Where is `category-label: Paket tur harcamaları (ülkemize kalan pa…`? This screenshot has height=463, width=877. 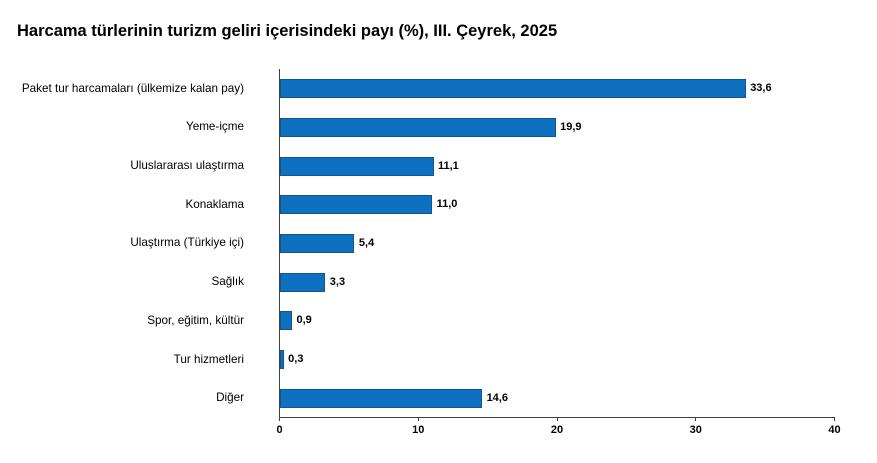 category-label: Paket tur harcamaları (ülkemize kalan pa… is located at coordinates (132, 88).